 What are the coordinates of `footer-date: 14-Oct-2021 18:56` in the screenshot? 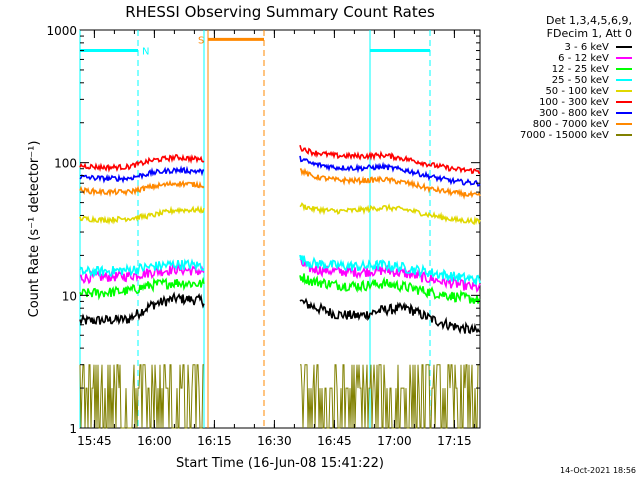 It's located at (598, 470).